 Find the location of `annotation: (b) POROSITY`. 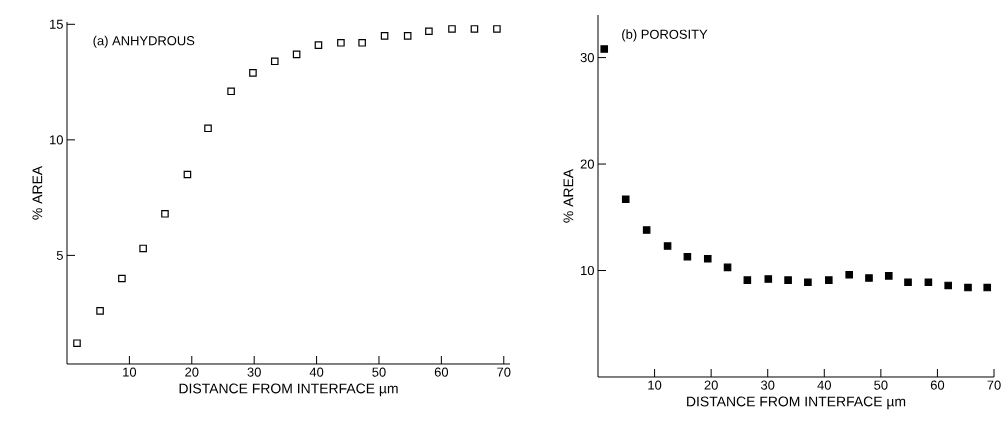

annotation: (b) POROSITY is located at coordinates (665, 35).